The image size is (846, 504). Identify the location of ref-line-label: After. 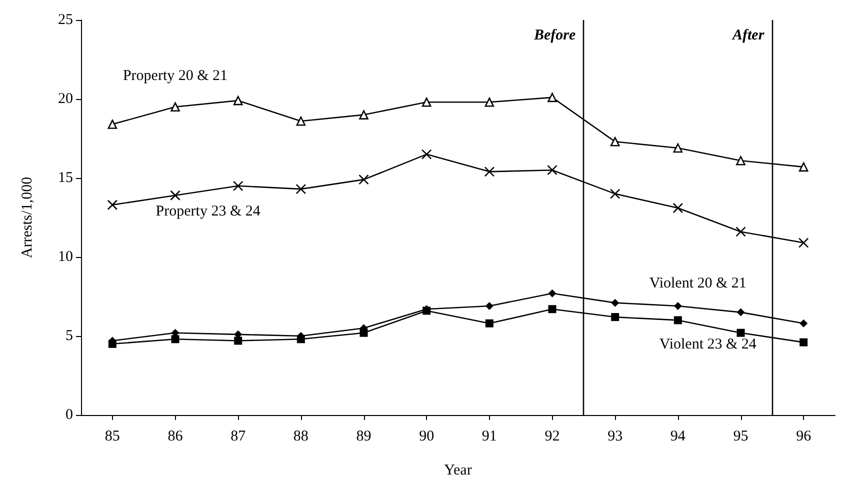
(747, 36).